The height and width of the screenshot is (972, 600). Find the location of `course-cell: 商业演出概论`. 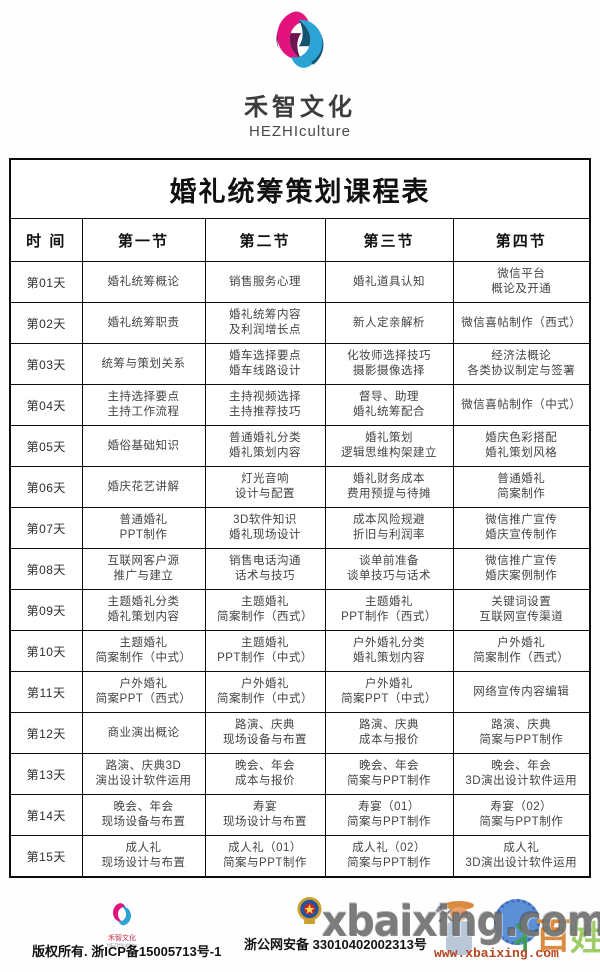

course-cell: 商业演出概论 is located at coordinates (143, 733).